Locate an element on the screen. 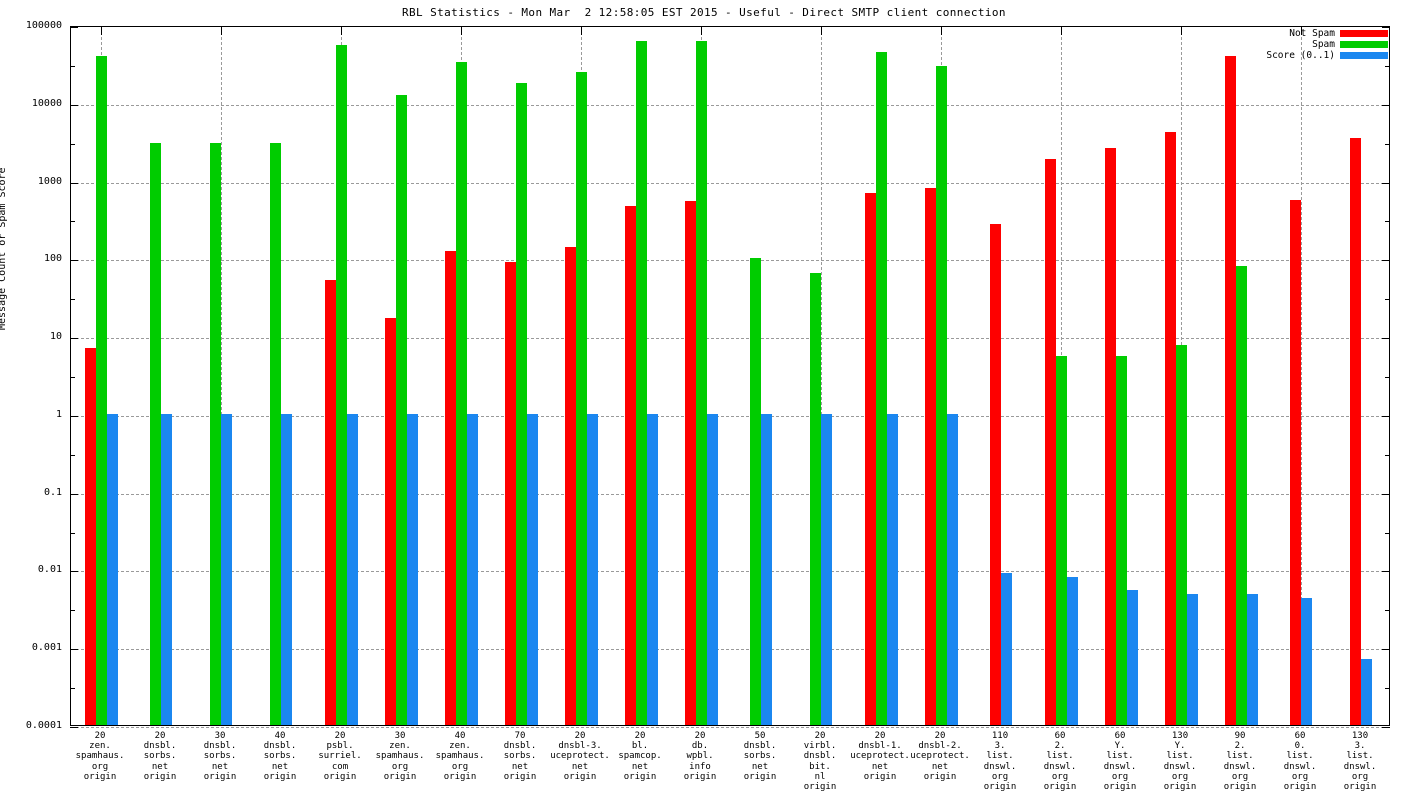 This screenshot has height=792, width=1408. y-tick-label: 10 is located at coordinates (55, 337).